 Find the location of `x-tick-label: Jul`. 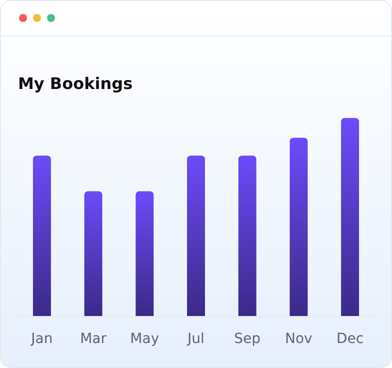

x-tick-label: Jul is located at coordinates (195, 339).